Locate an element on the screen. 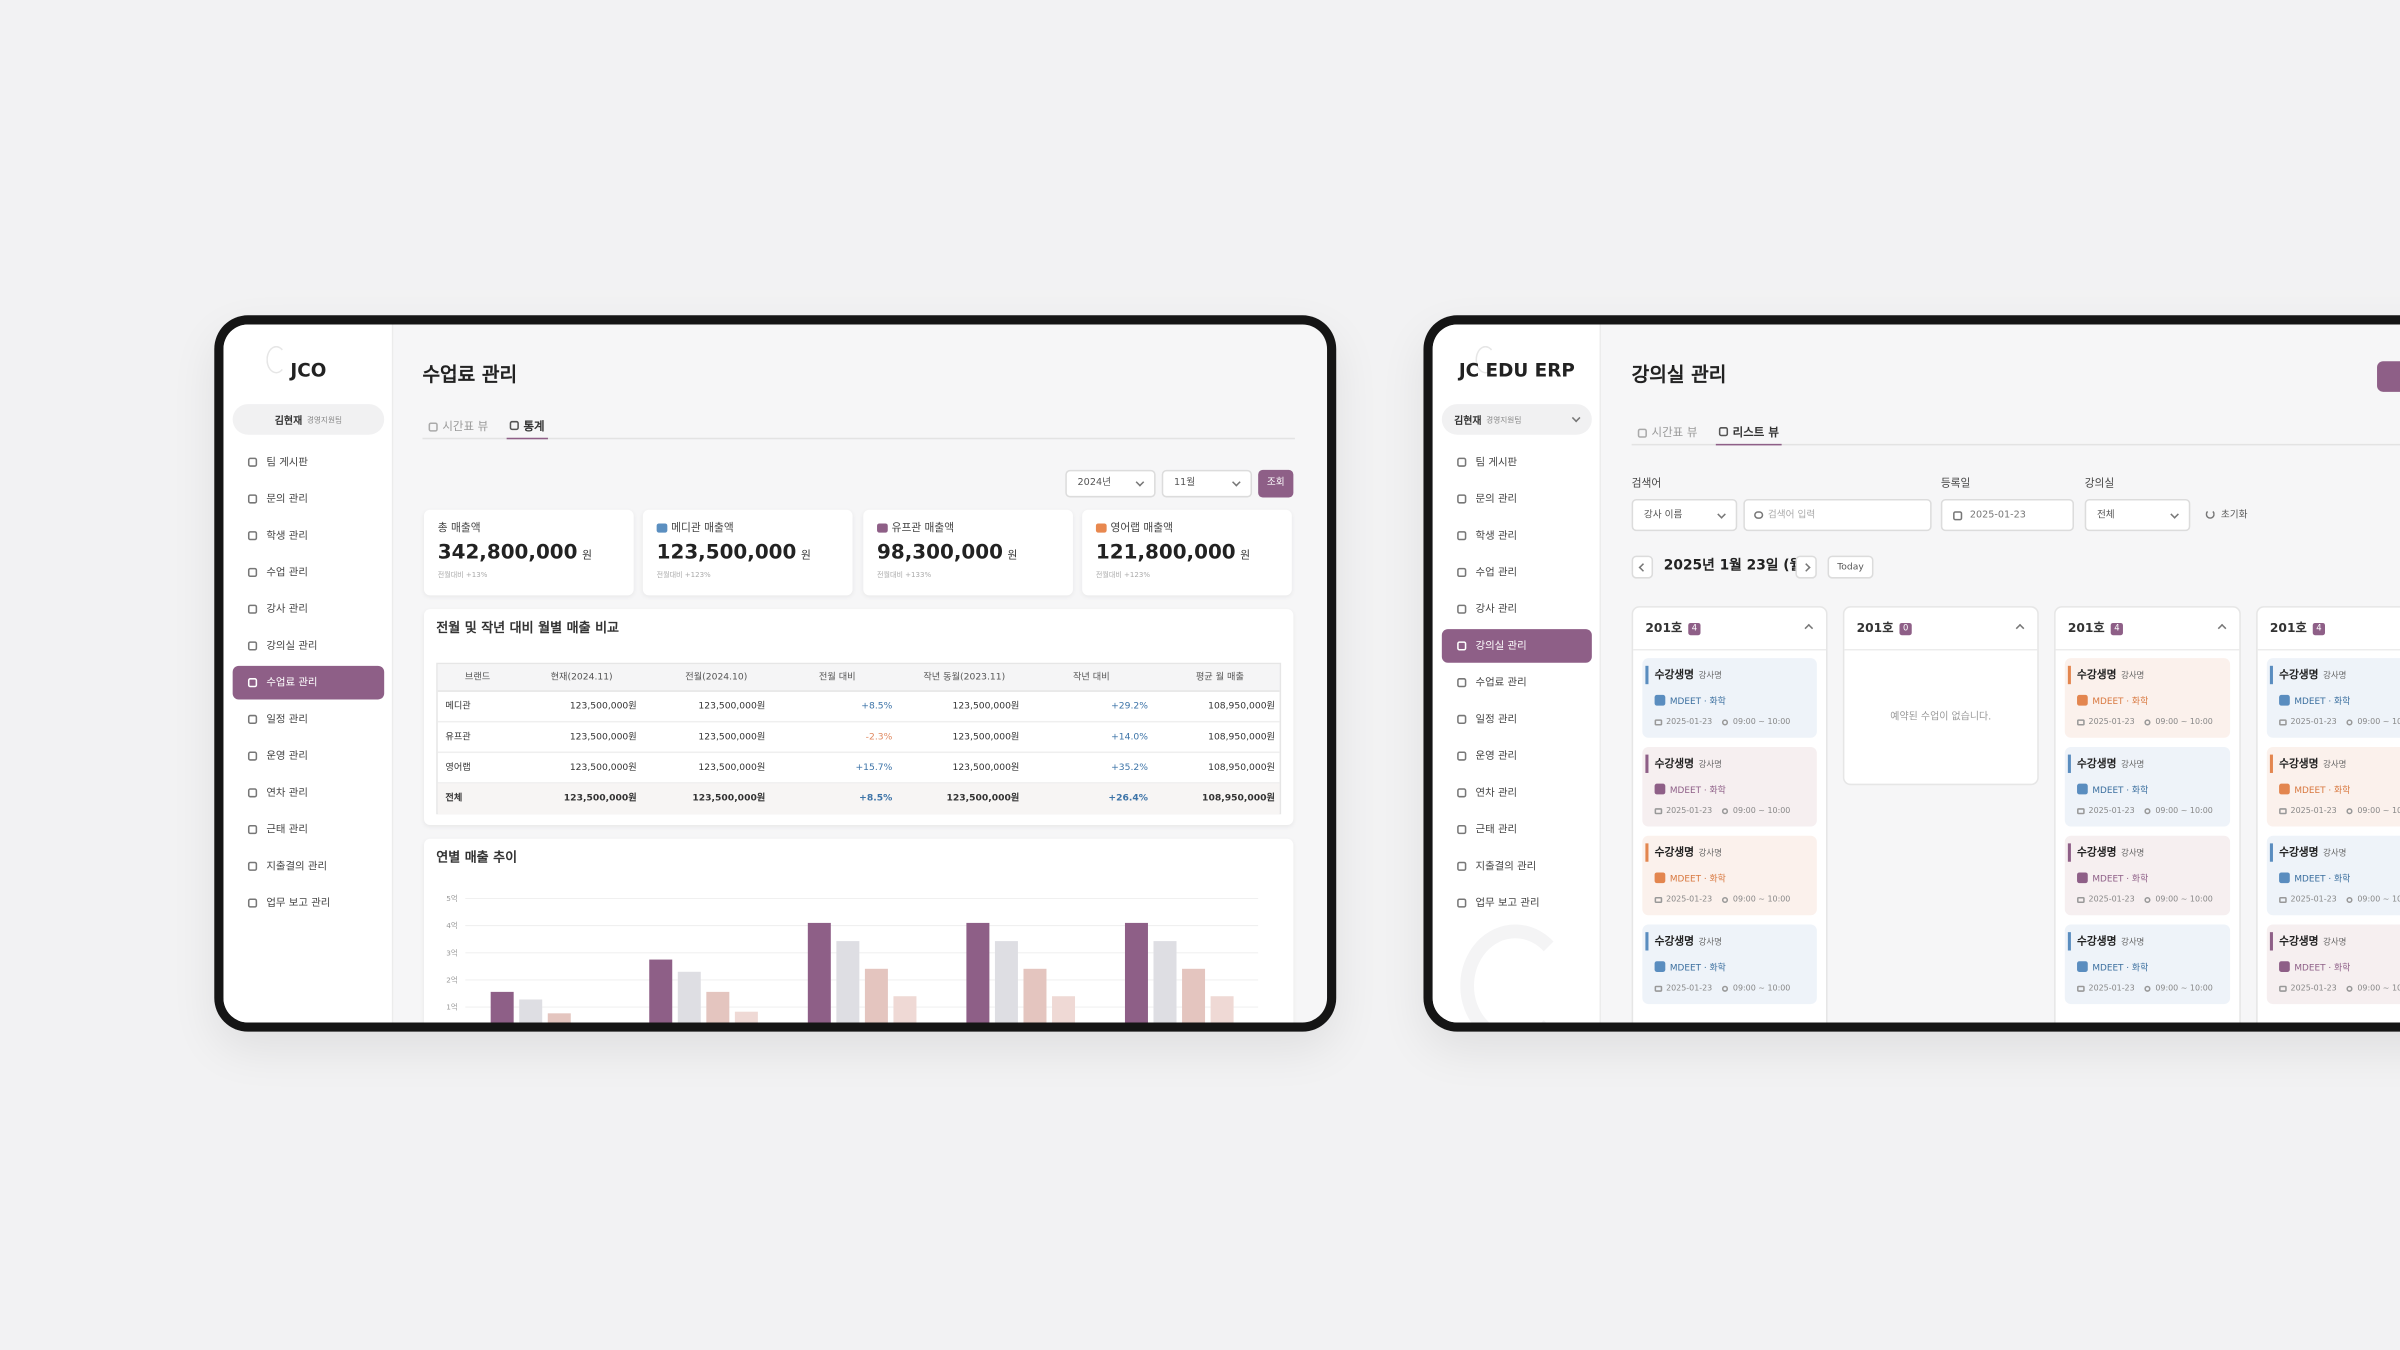  next-button is located at coordinates (1806, 567).